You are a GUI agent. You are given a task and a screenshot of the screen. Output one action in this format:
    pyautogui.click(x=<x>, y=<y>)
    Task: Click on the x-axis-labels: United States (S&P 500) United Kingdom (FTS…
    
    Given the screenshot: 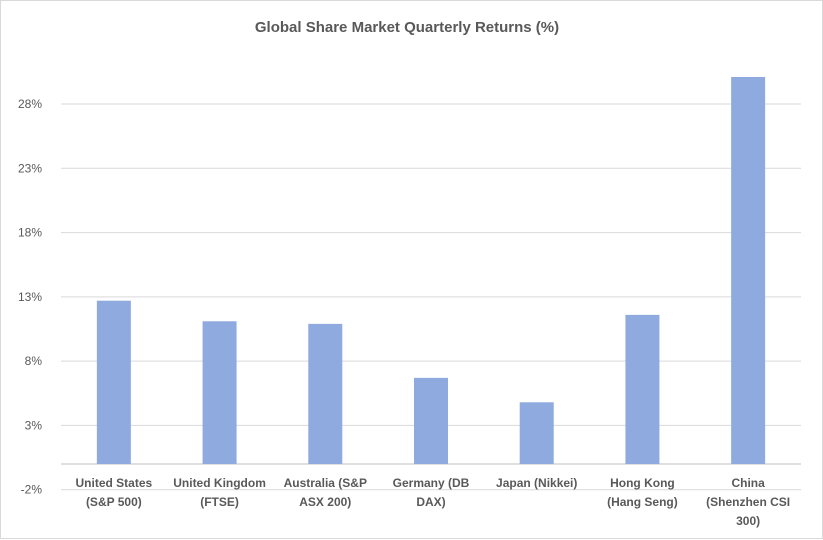 What is the action you would take?
    pyautogui.click(x=433, y=502)
    